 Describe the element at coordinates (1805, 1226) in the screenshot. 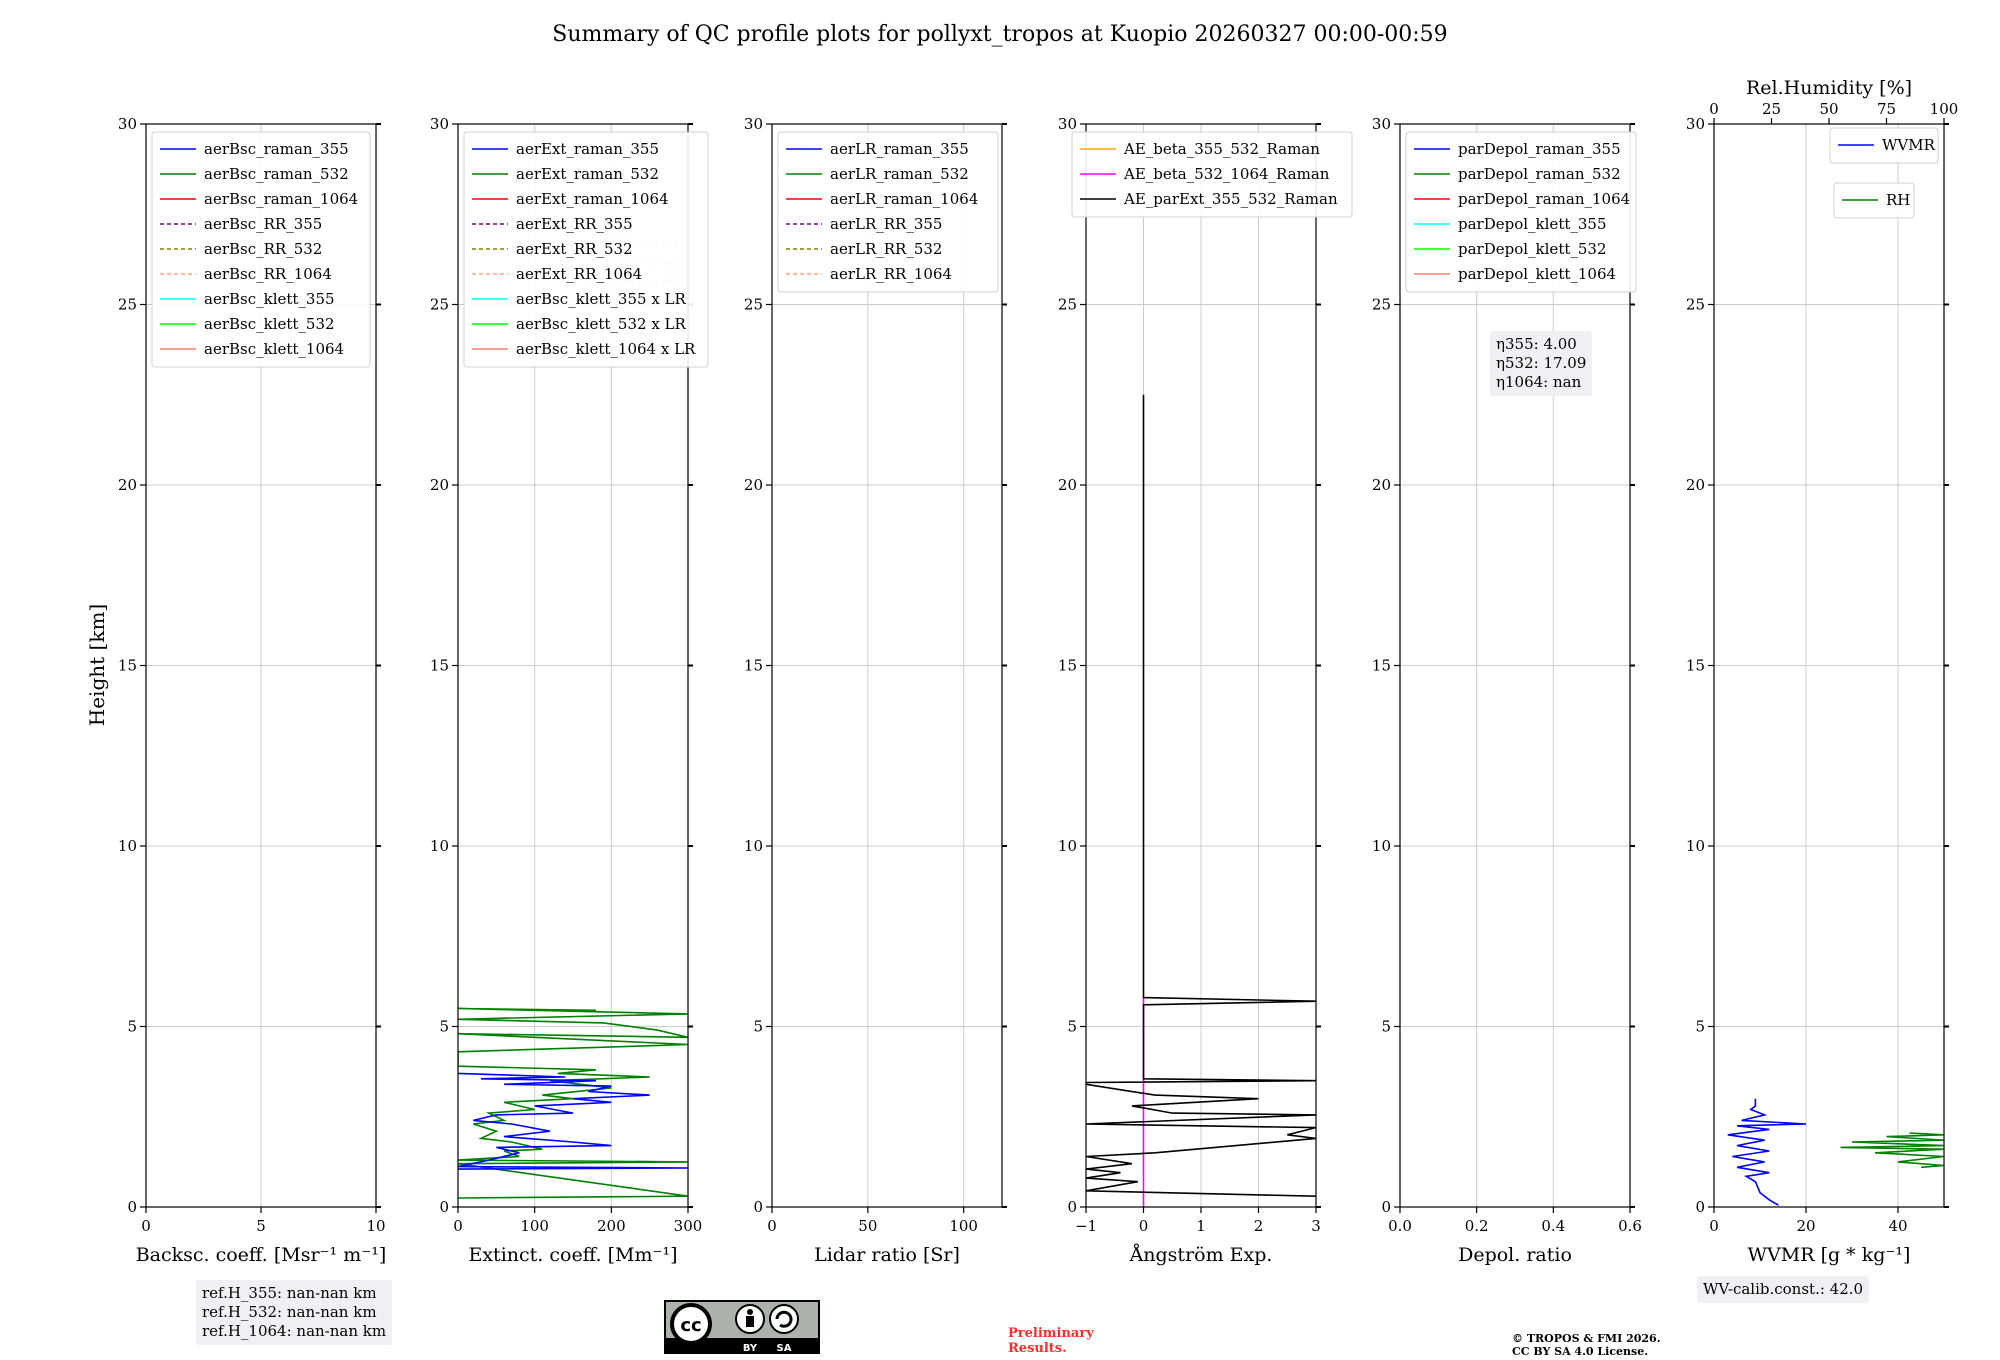

I see `x-tick-label: 20` at that location.